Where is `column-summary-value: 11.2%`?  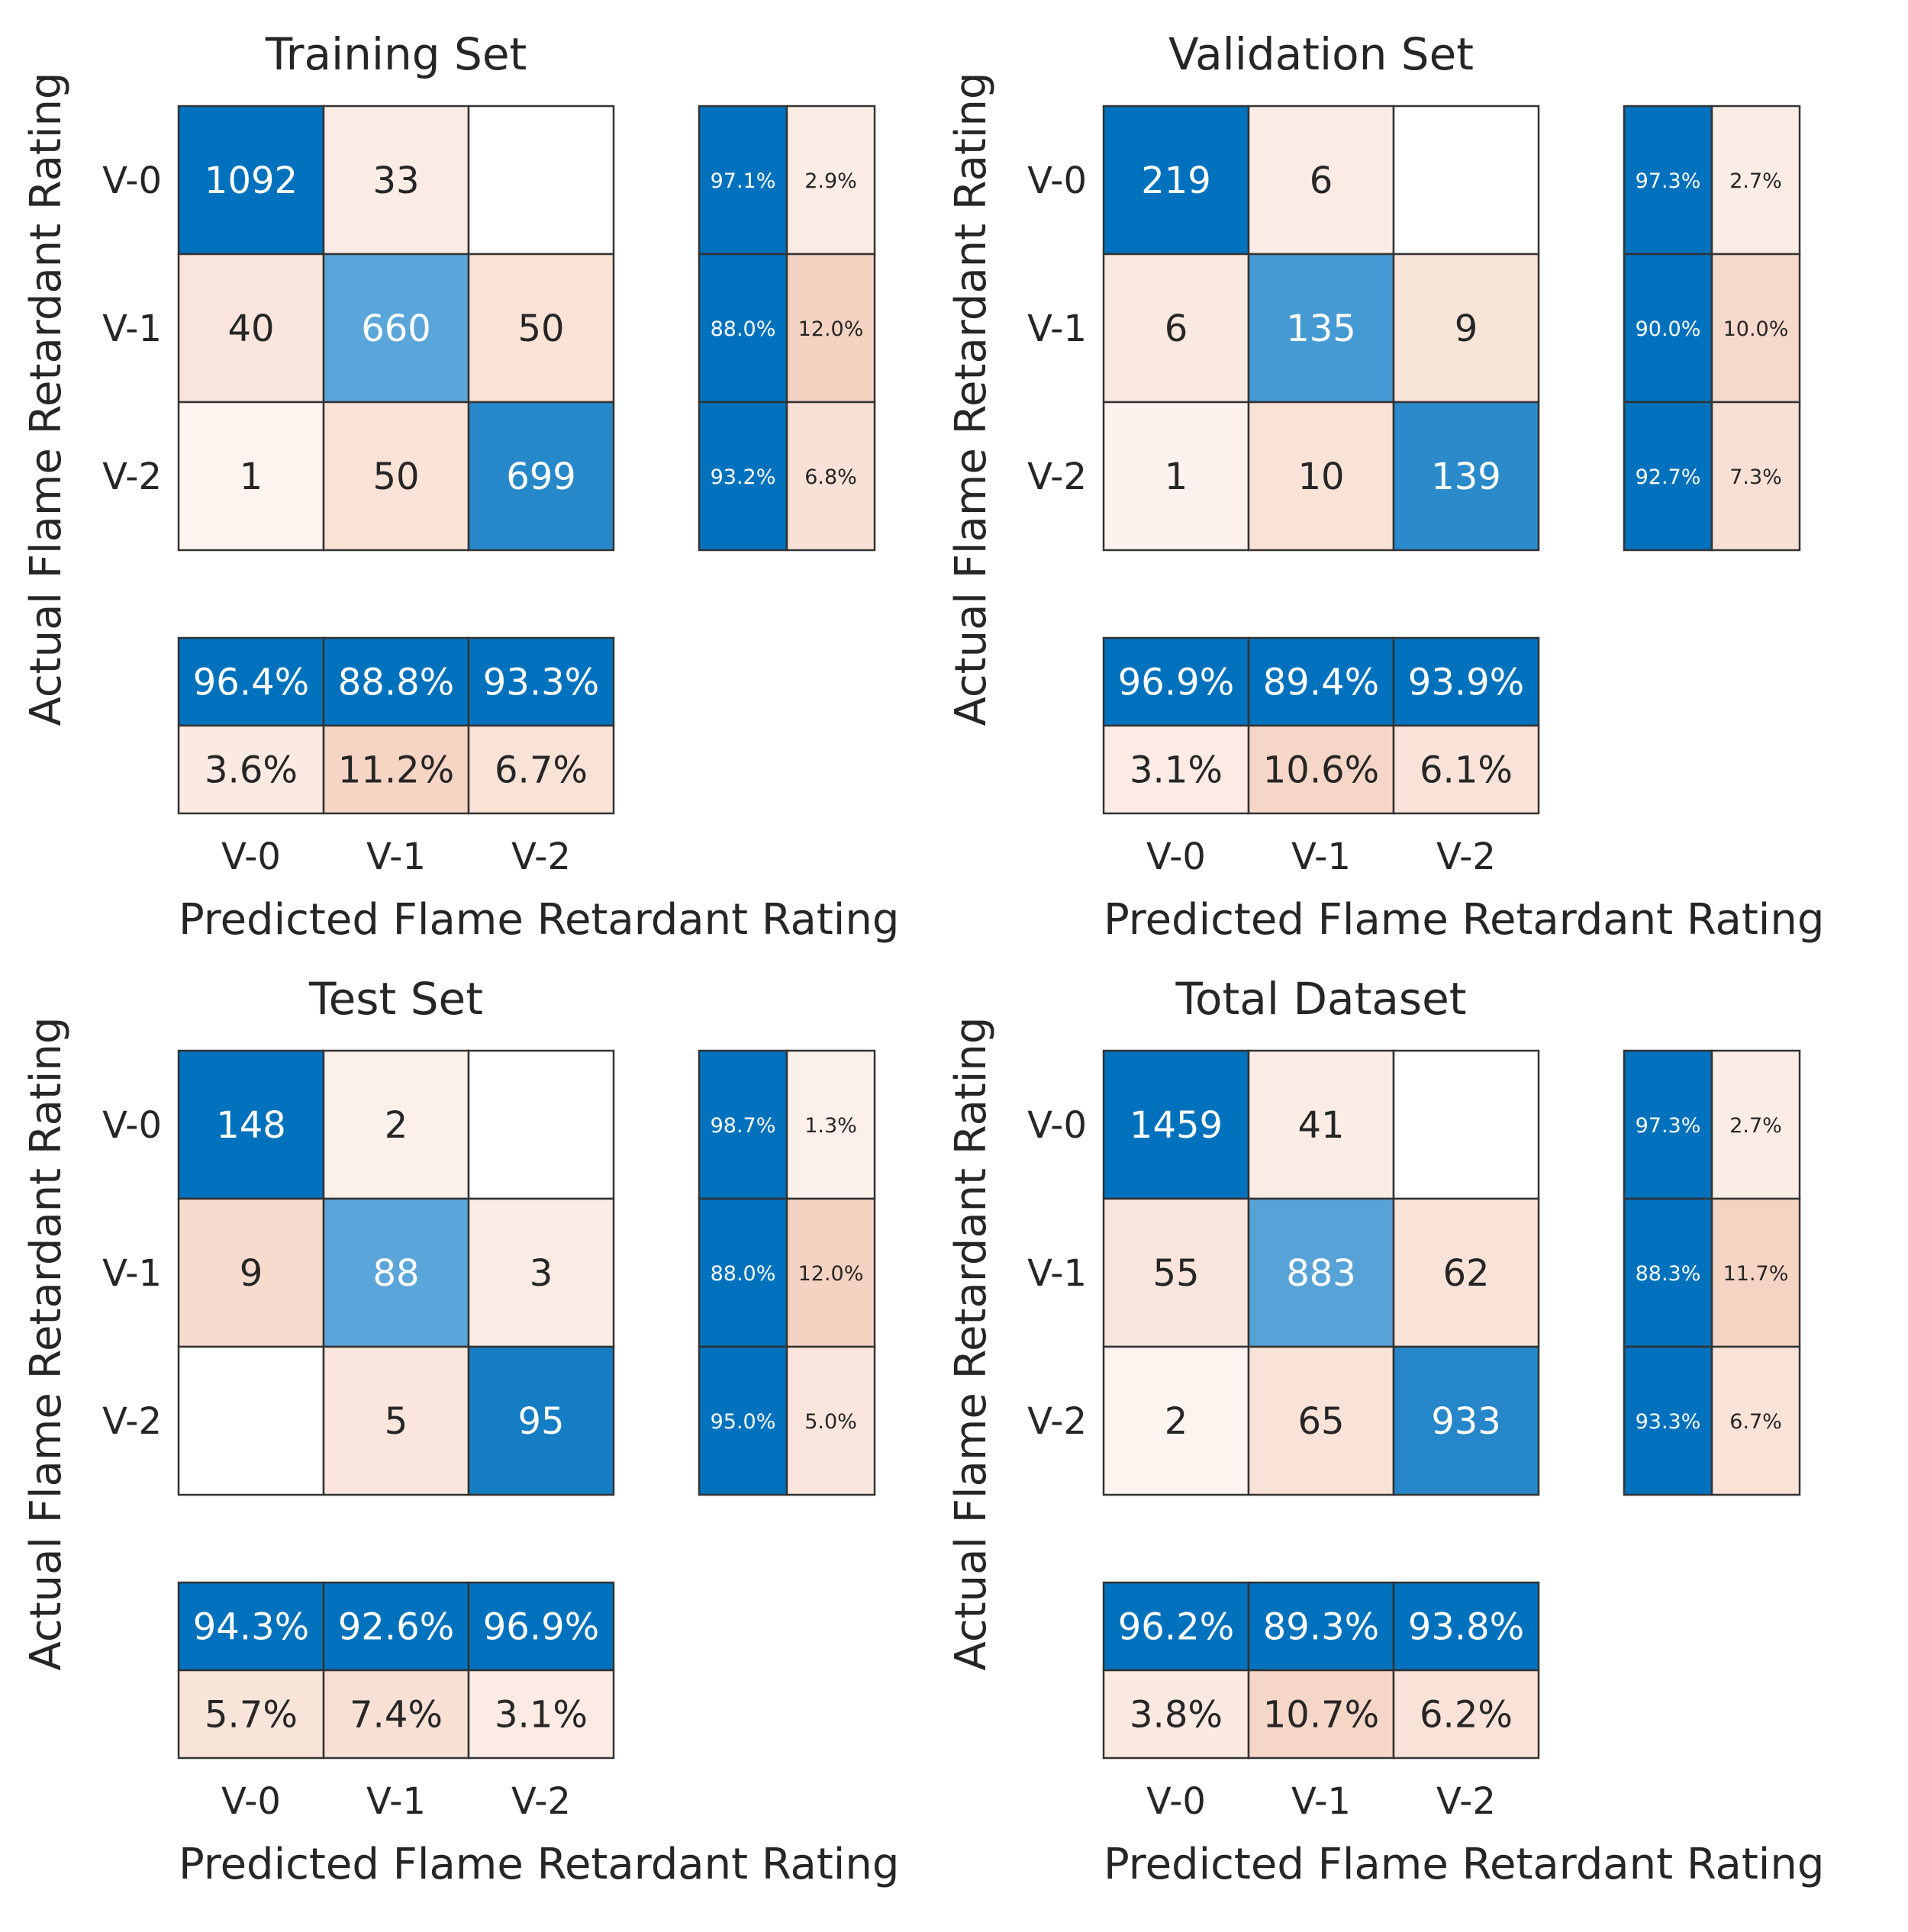
column-summary-value: 11.2% is located at coordinates (396, 770).